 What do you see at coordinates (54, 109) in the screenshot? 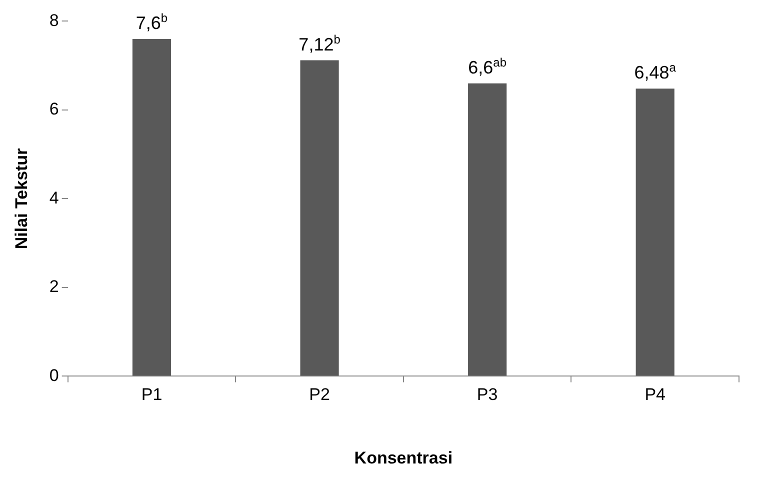
I see `y-tick-label: 6` at bounding box center [54, 109].